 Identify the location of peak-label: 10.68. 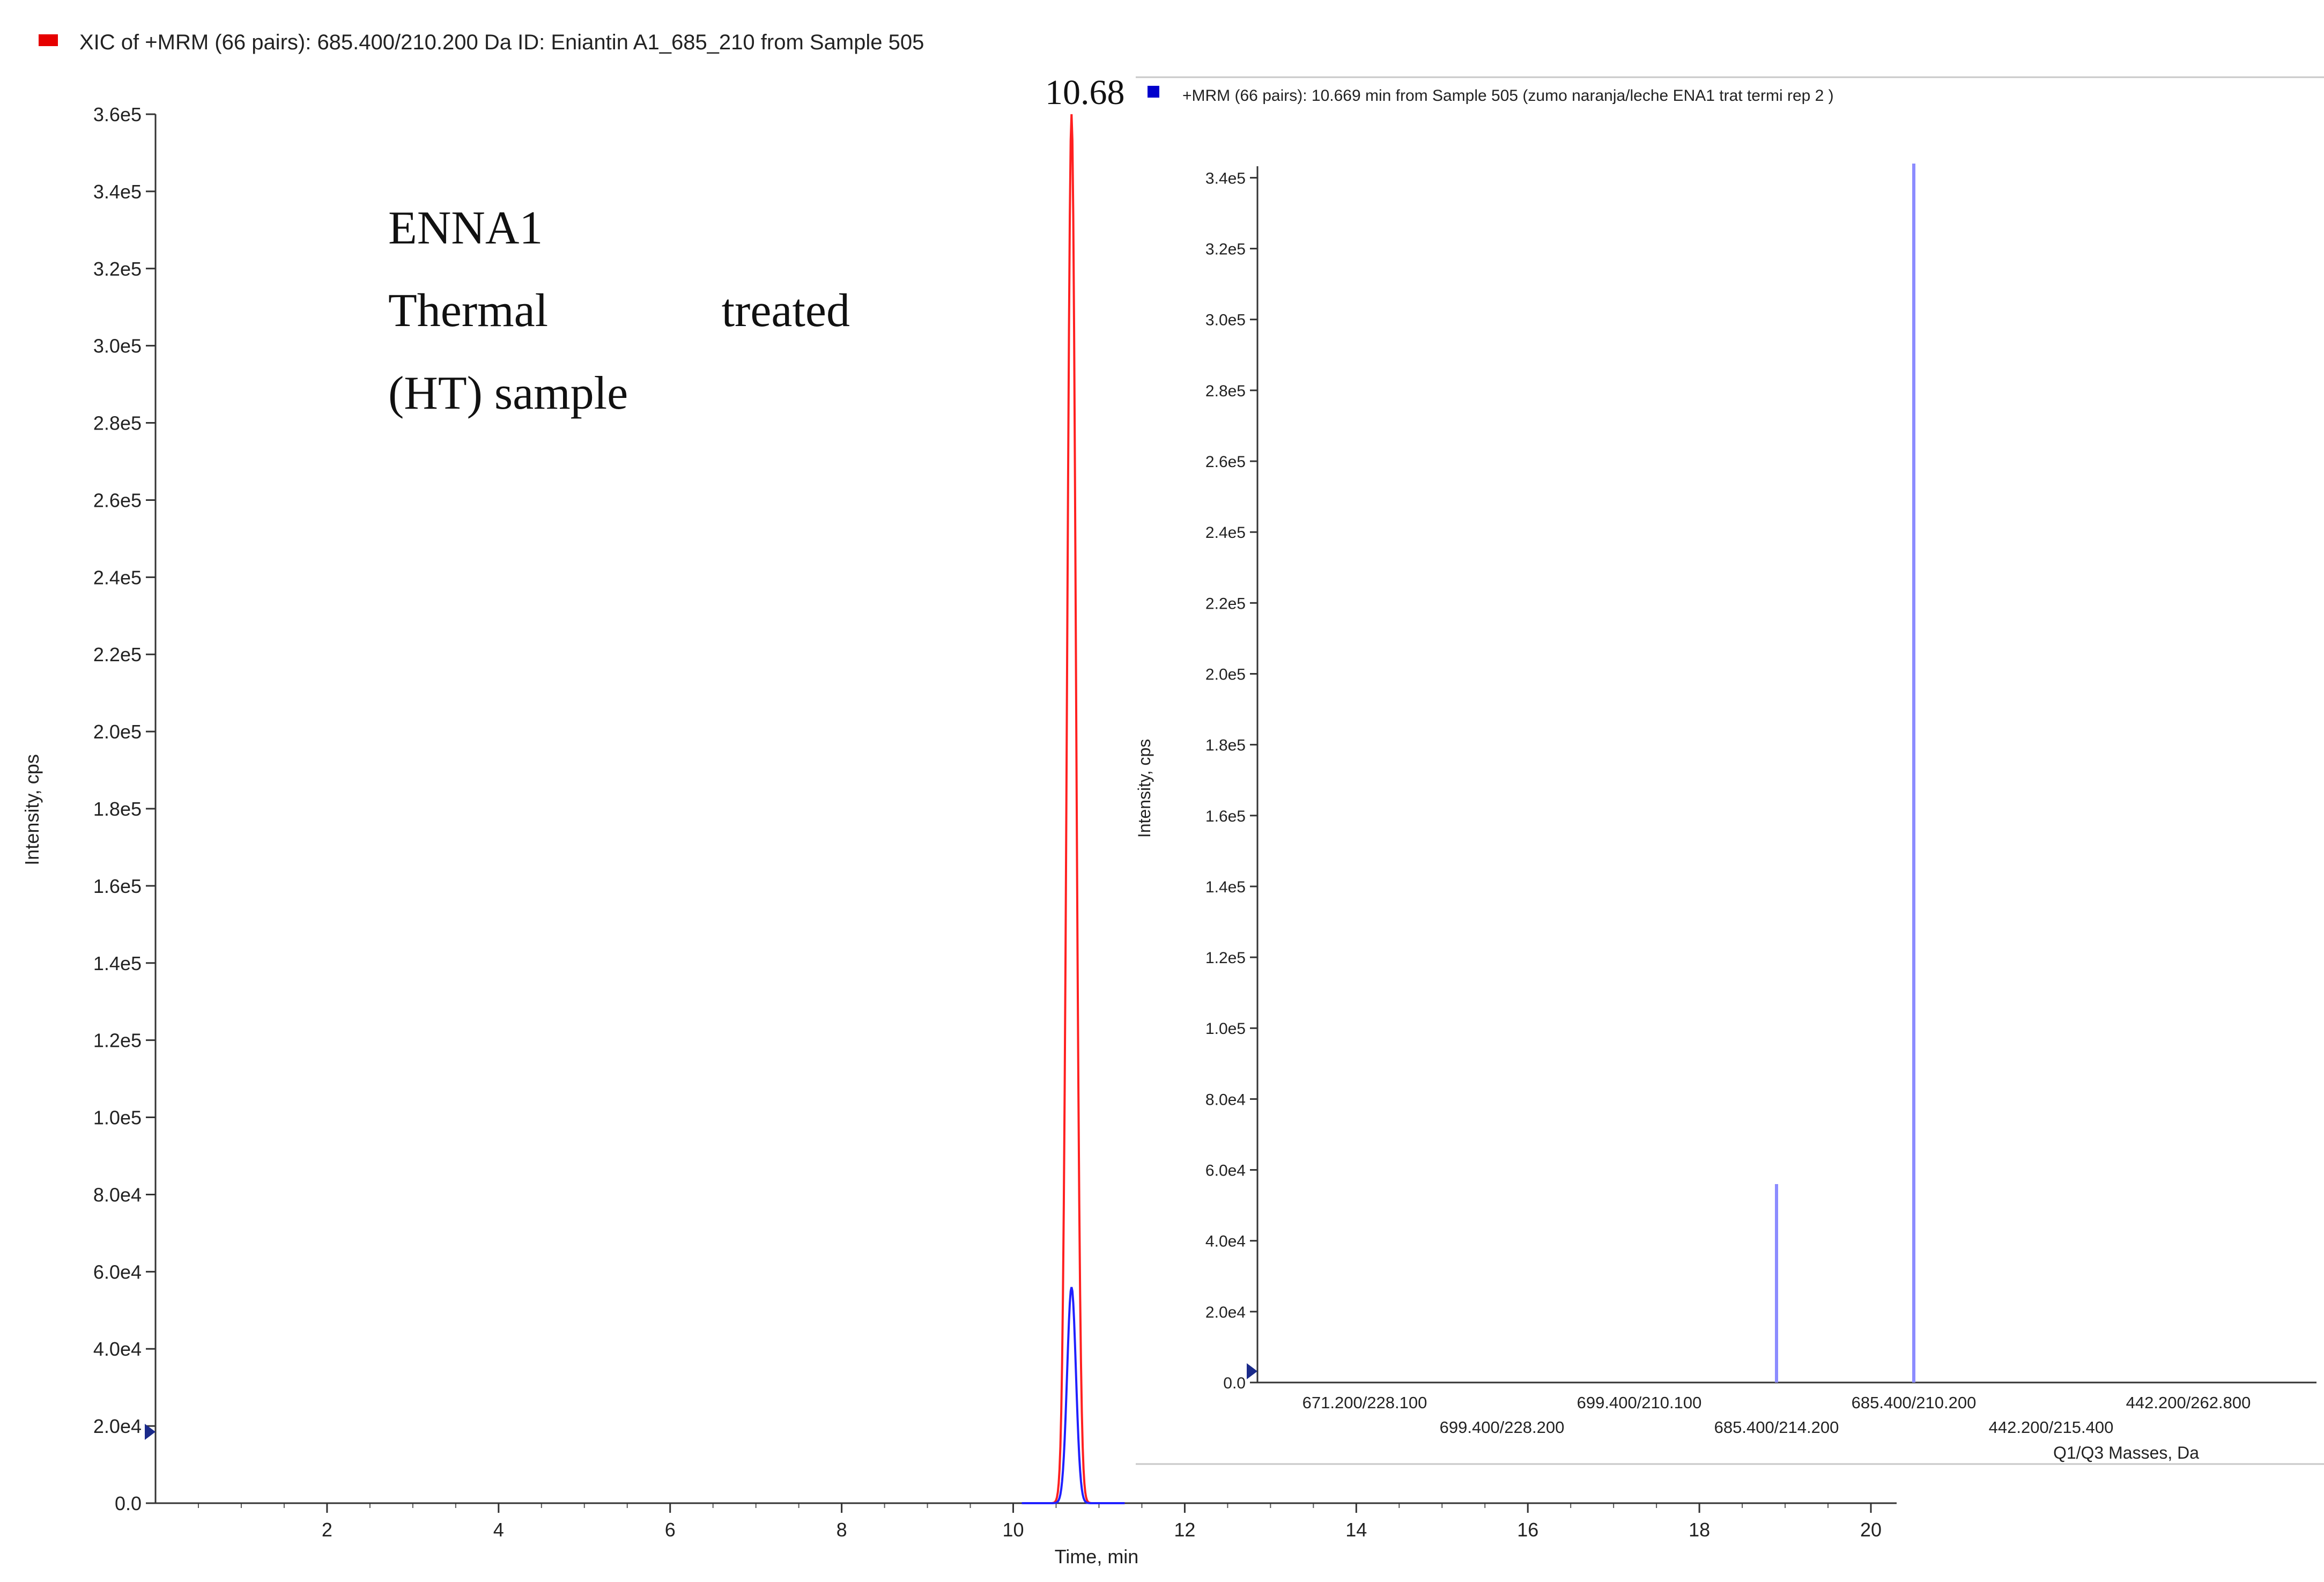
(1085, 92).